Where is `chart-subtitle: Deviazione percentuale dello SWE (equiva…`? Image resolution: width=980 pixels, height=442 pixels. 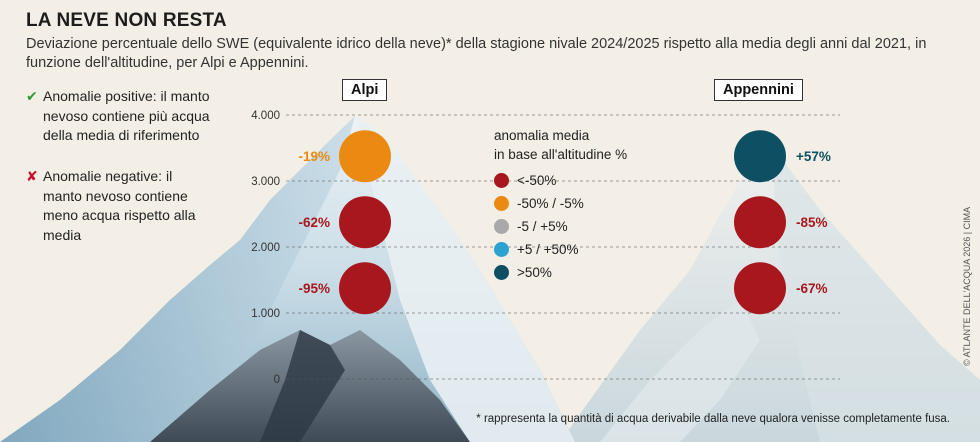 chart-subtitle: Deviazione percentuale dello SWE (equiva… is located at coordinates (476, 53).